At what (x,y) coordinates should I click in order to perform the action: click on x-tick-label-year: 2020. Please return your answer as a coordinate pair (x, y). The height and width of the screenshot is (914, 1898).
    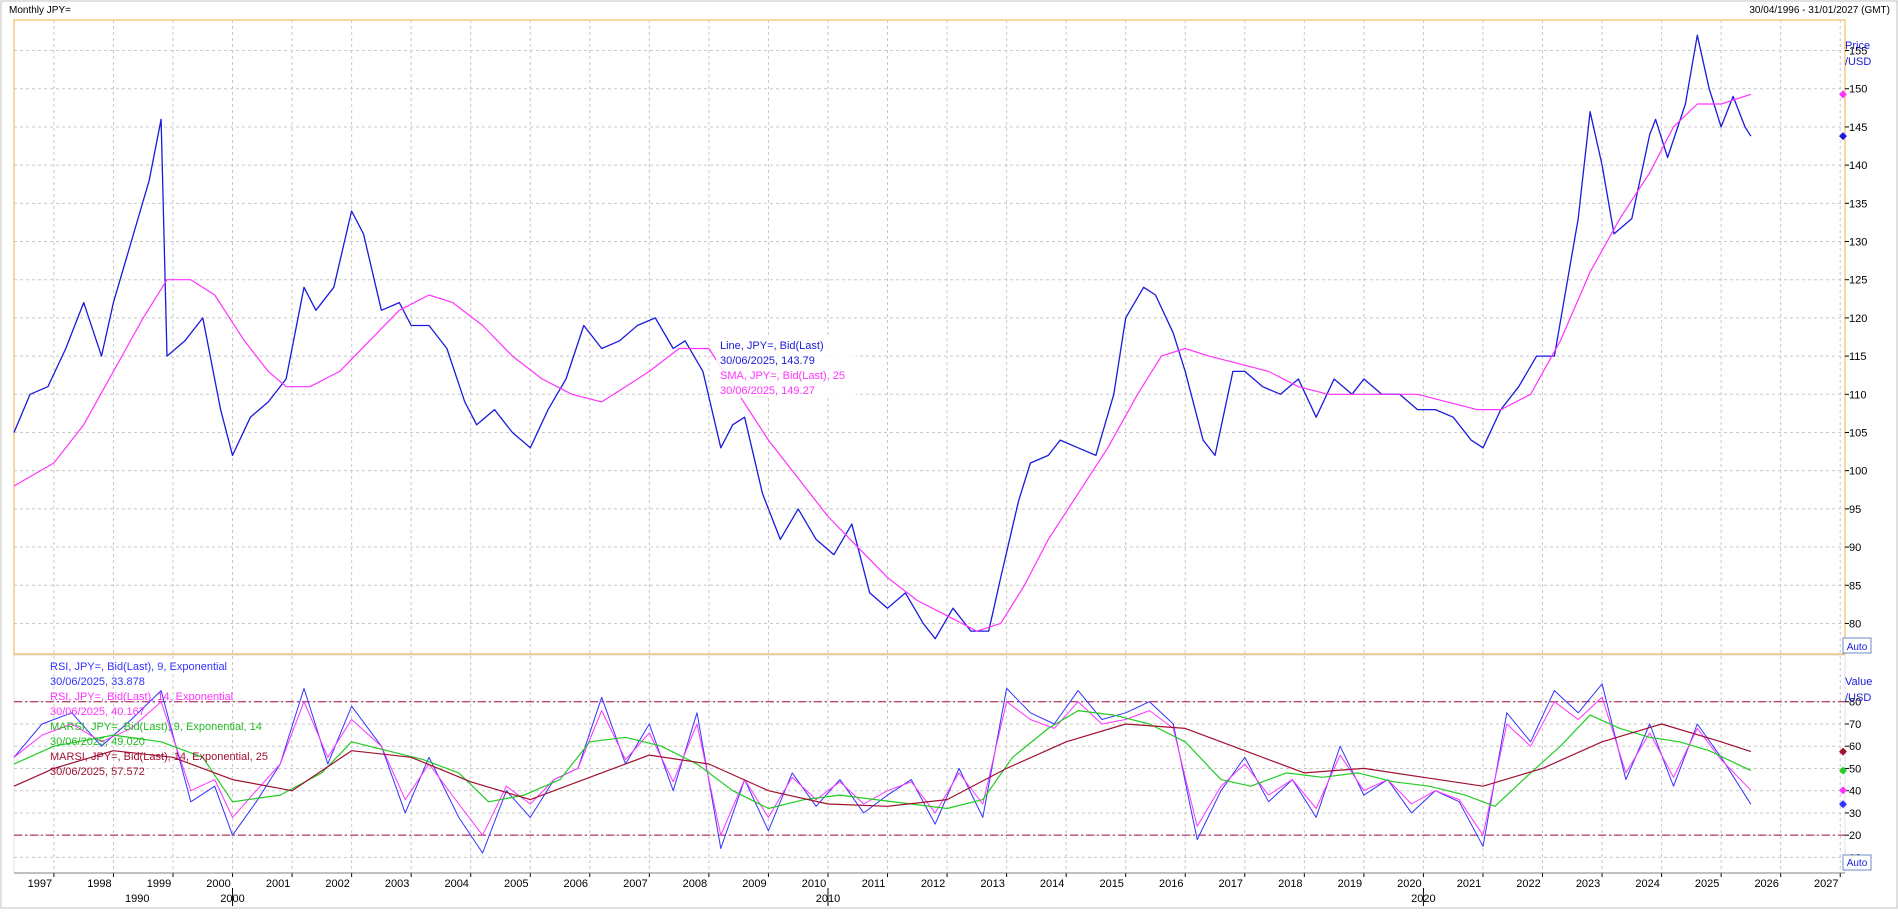
    Looking at the image, I should click on (1409, 884).